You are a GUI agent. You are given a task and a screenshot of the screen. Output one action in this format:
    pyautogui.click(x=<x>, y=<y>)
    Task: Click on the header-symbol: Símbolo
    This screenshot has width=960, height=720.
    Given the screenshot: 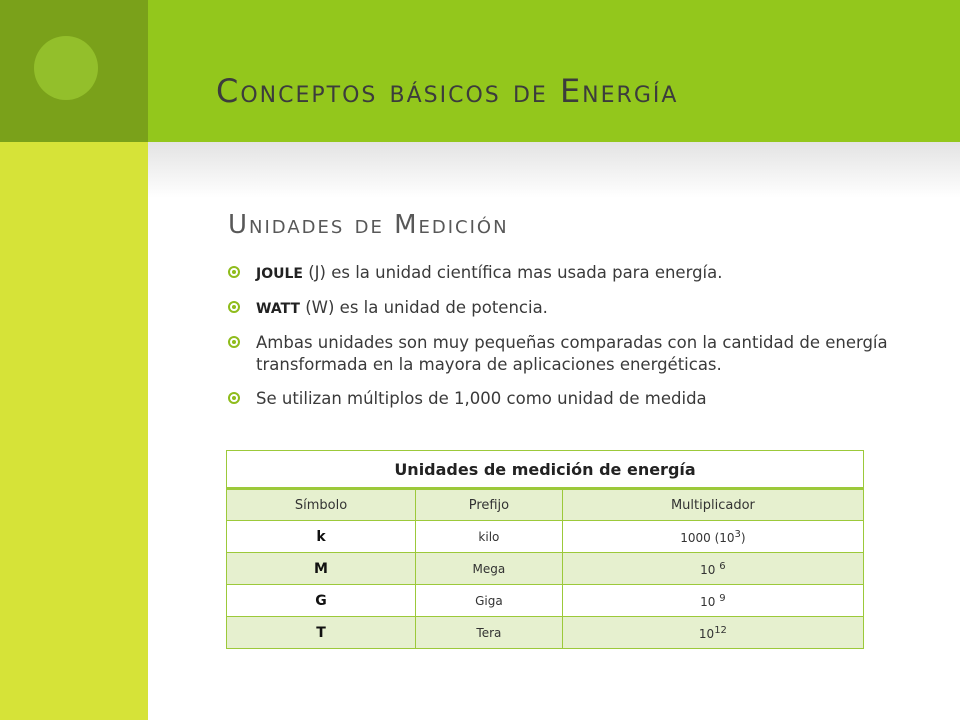 What is the action you would take?
    pyautogui.click(x=321, y=504)
    